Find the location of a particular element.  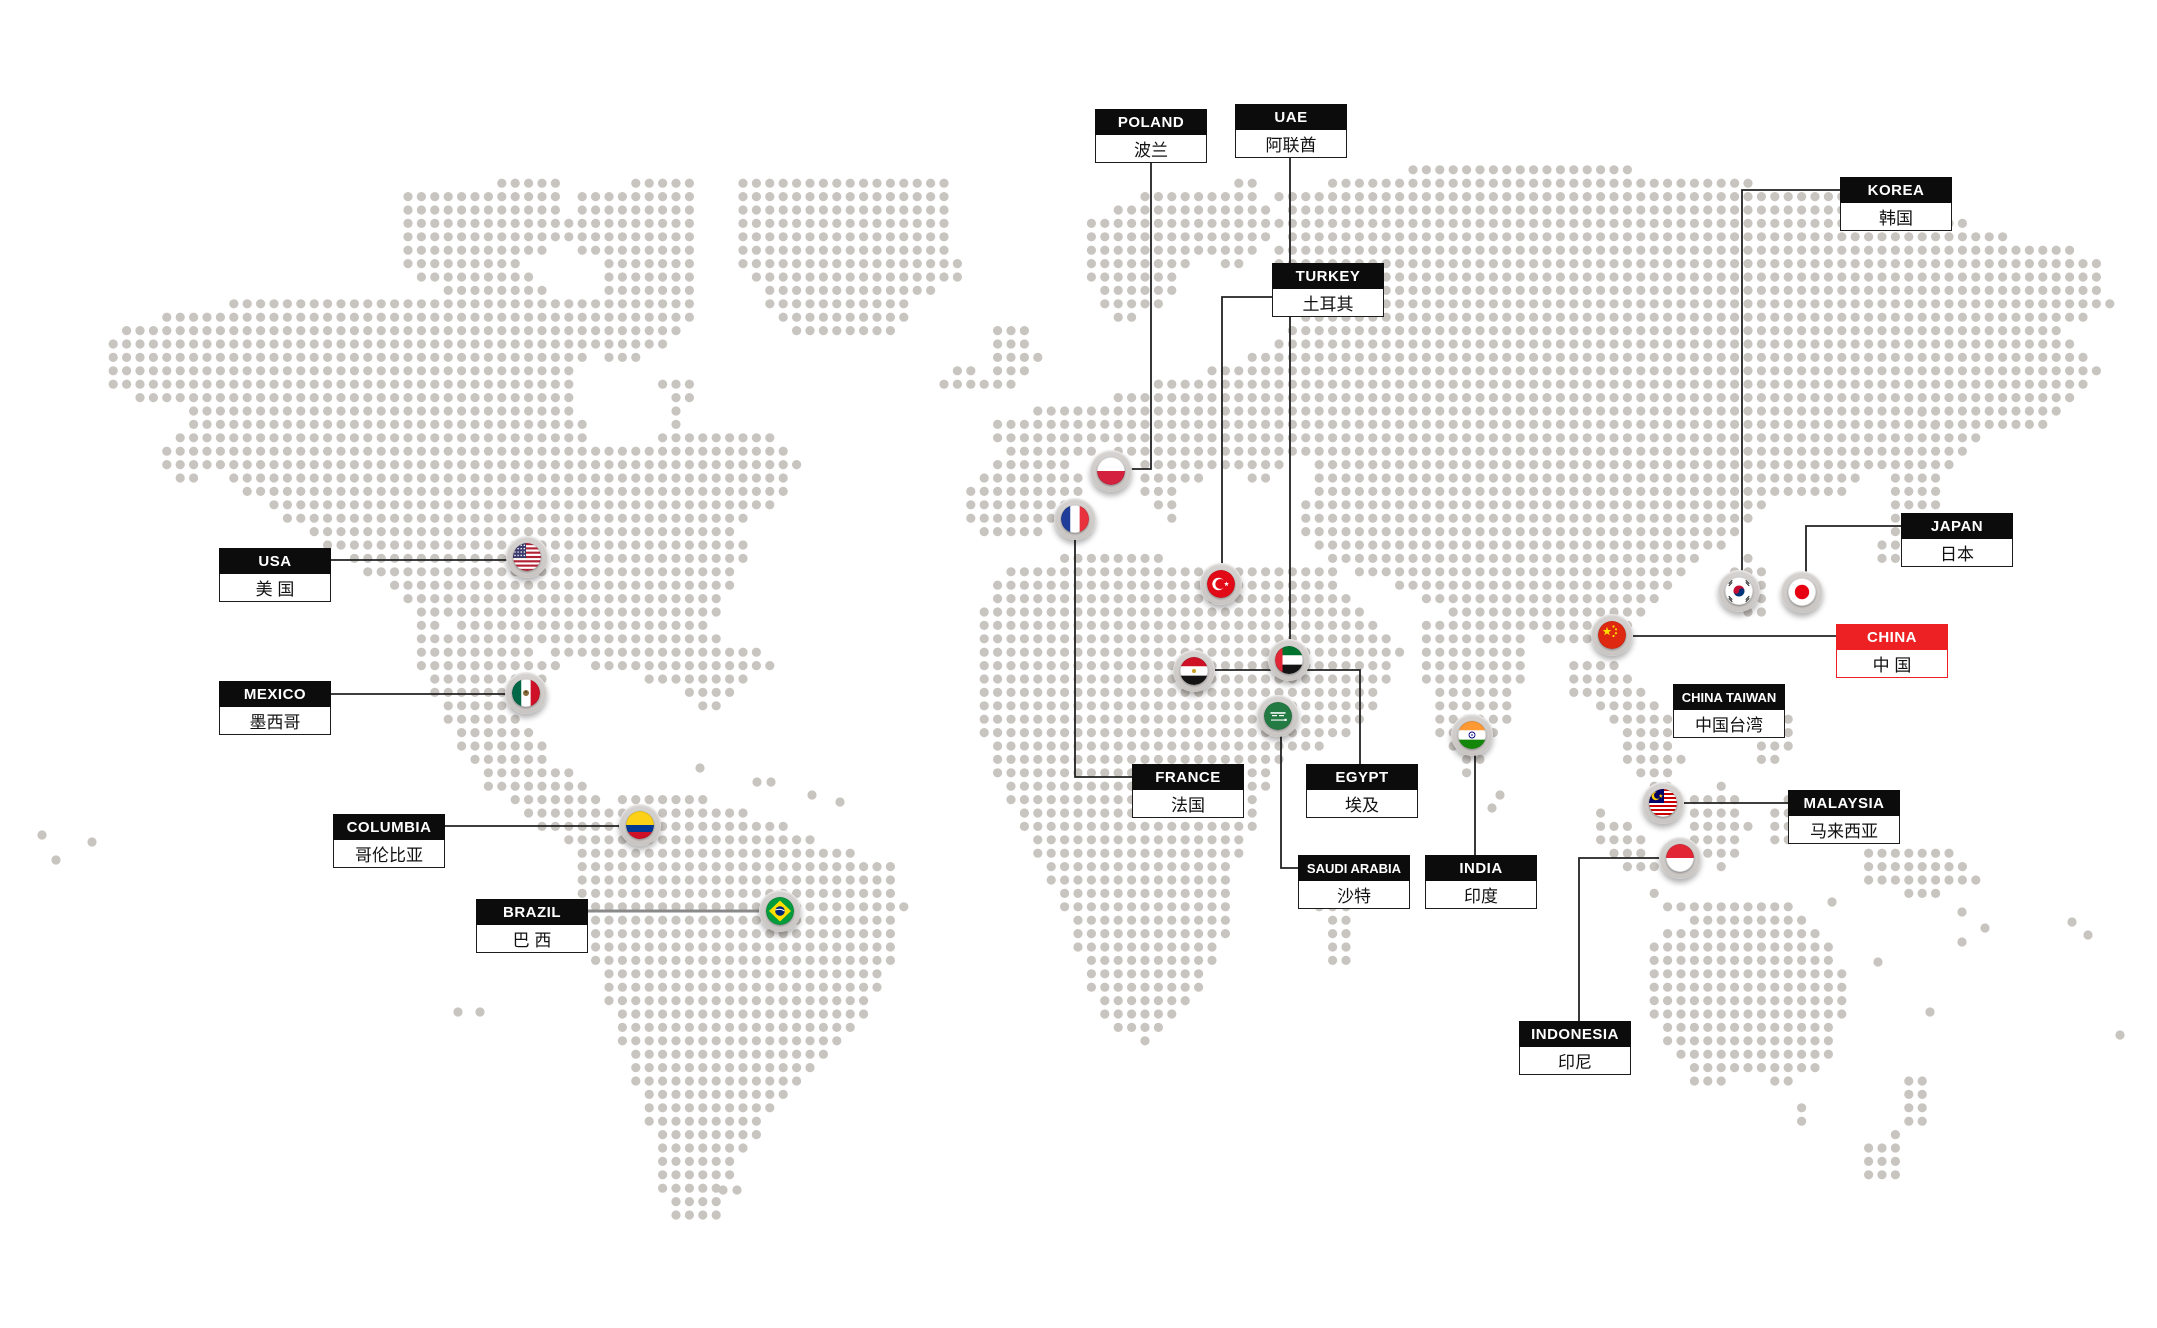

flag-japan-icon is located at coordinates (1802, 592).